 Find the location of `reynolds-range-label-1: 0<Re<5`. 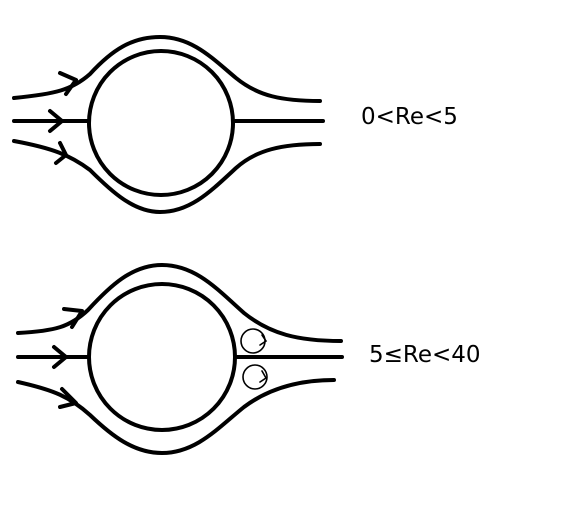

reynolds-range-label-1: 0<Re<5 is located at coordinates (409, 117).